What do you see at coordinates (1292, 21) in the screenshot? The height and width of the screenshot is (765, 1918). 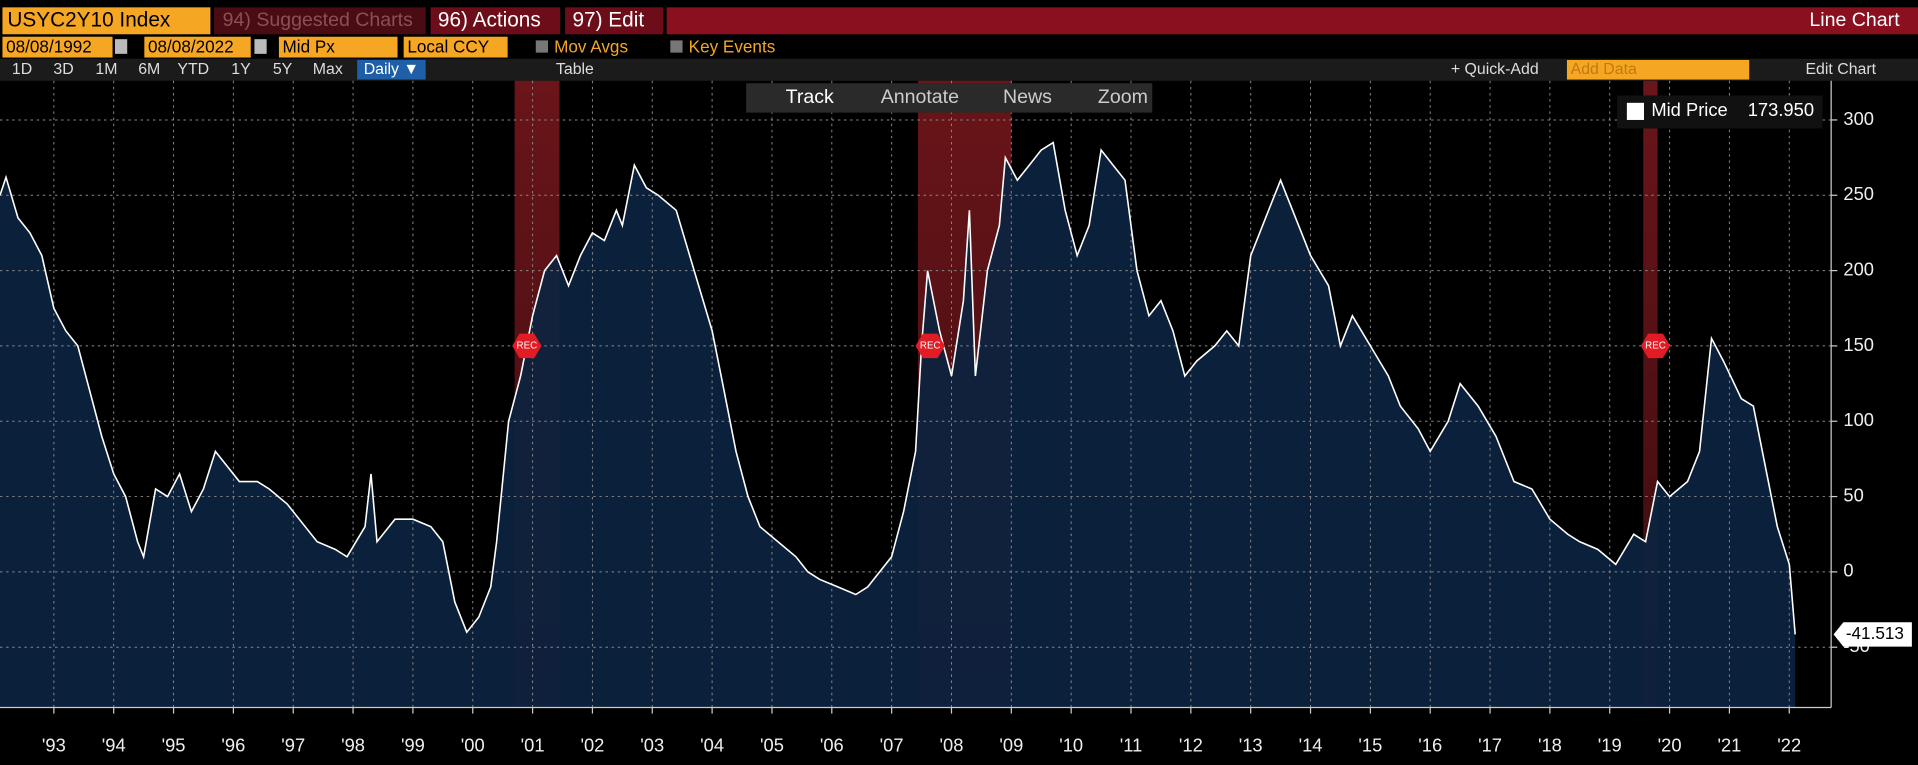 I see `title-bar` at bounding box center [1292, 21].